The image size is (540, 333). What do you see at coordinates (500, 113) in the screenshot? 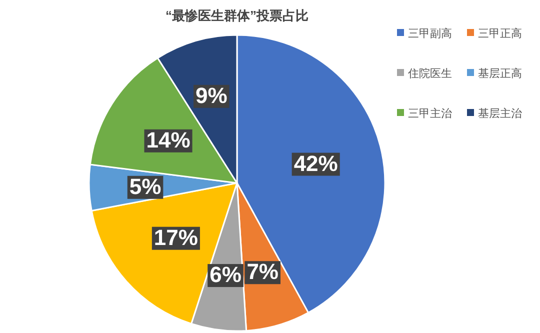
I see `legend-label: 基层主治` at bounding box center [500, 113].